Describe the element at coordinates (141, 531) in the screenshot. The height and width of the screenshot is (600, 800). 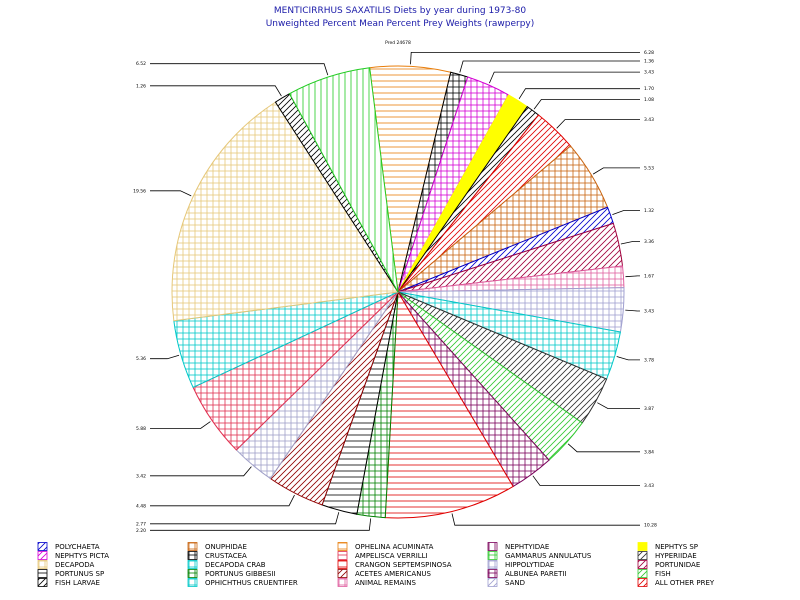
I see `slice-value-label: 2.20` at that location.